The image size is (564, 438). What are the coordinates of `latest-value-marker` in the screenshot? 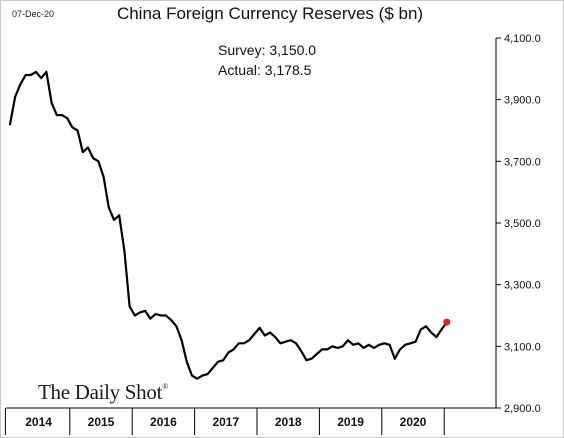 It's located at (447, 322).